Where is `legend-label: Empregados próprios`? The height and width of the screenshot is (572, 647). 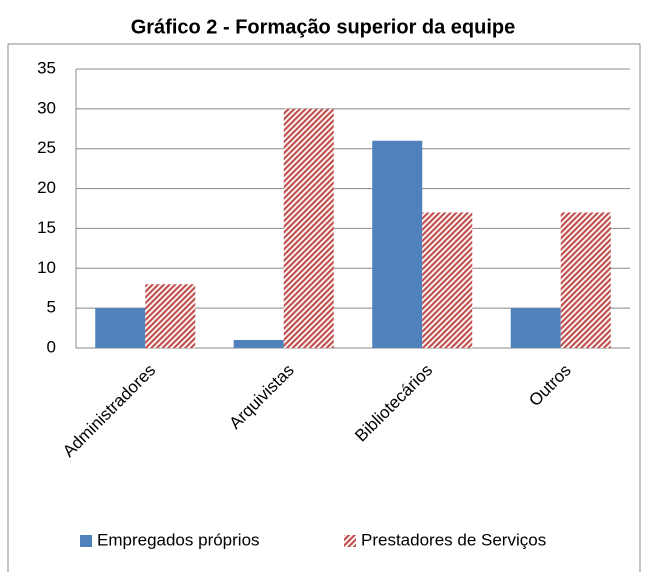
legend-label: Empregados próprios is located at coordinates (178, 539).